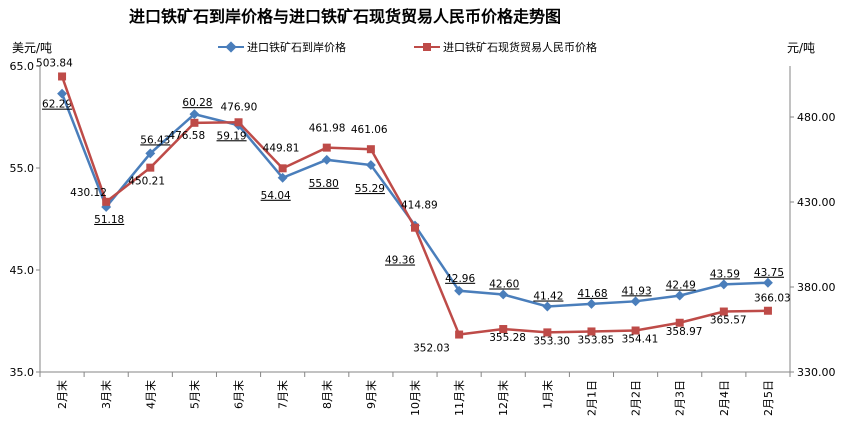 The width and height of the screenshot is (852, 442). What do you see at coordinates (431, 349) in the screenshot?
I see `data-label-rmb: 352.03` at bounding box center [431, 349].